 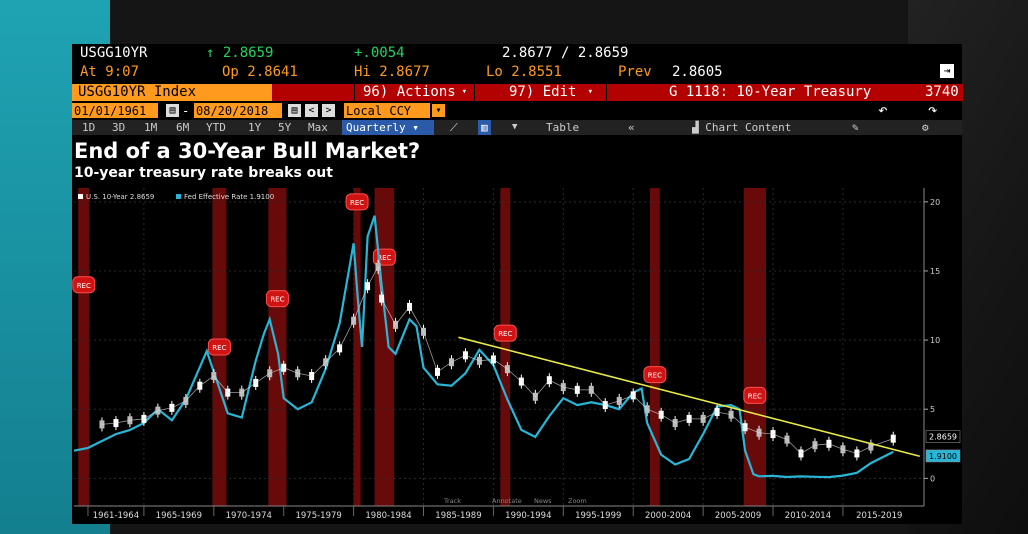 What do you see at coordinates (120, 197) in the screenshot?
I see `legend-label: U.S. 10-Year 2.8659` at bounding box center [120, 197].